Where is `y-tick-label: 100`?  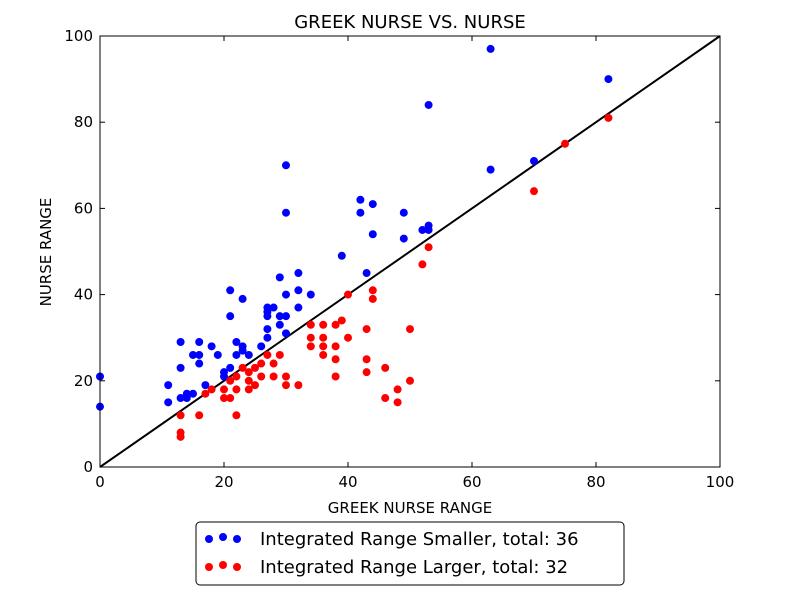 y-tick-label: 100 is located at coordinates (78, 36).